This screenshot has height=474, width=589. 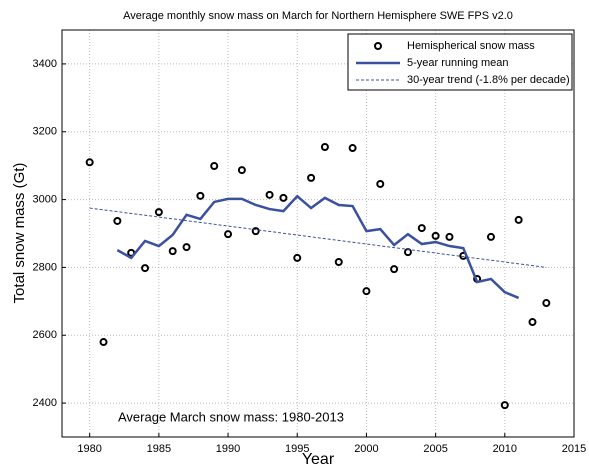 I want to click on y-tick-label: 3000, so click(x=45, y=199).